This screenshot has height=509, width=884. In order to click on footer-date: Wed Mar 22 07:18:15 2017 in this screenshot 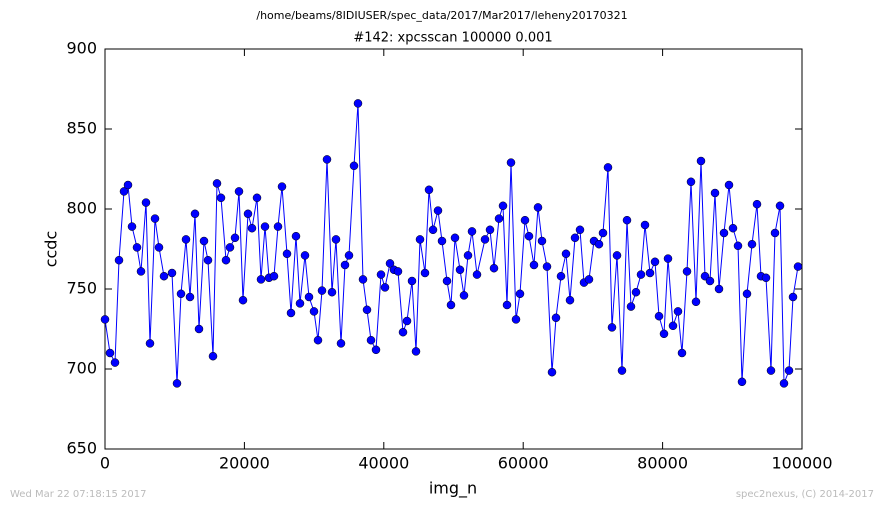, I will do `click(78, 494)`.